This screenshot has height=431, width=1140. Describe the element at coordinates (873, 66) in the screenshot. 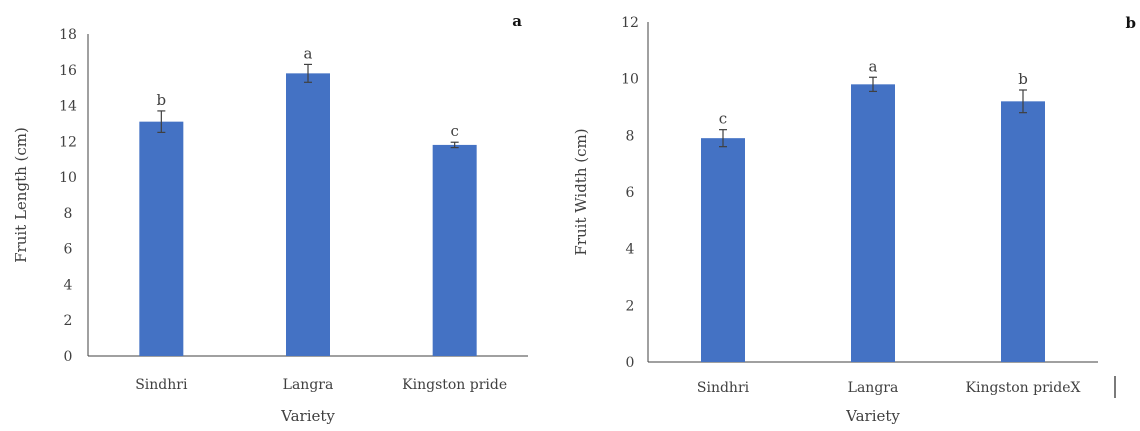

I see `panel-b-significance-label-2: a` at that location.